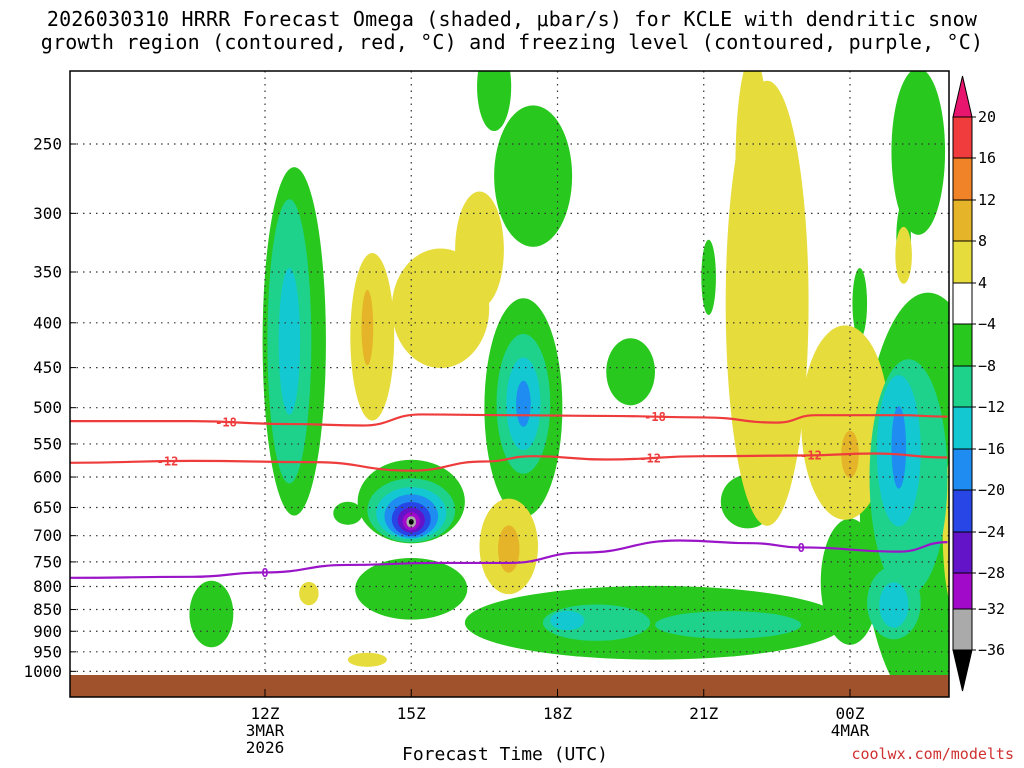 Image resolution: width=1024 pixels, height=768 pixels. What do you see at coordinates (557, 713) in the screenshot?
I see `x-tick-label: 18Z` at bounding box center [557, 713].